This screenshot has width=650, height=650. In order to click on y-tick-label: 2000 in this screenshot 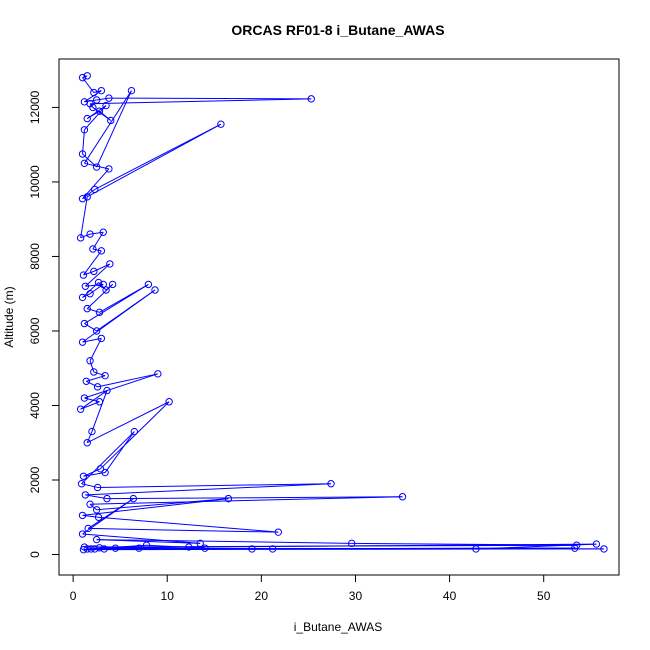, I will do `click(35, 479)`.